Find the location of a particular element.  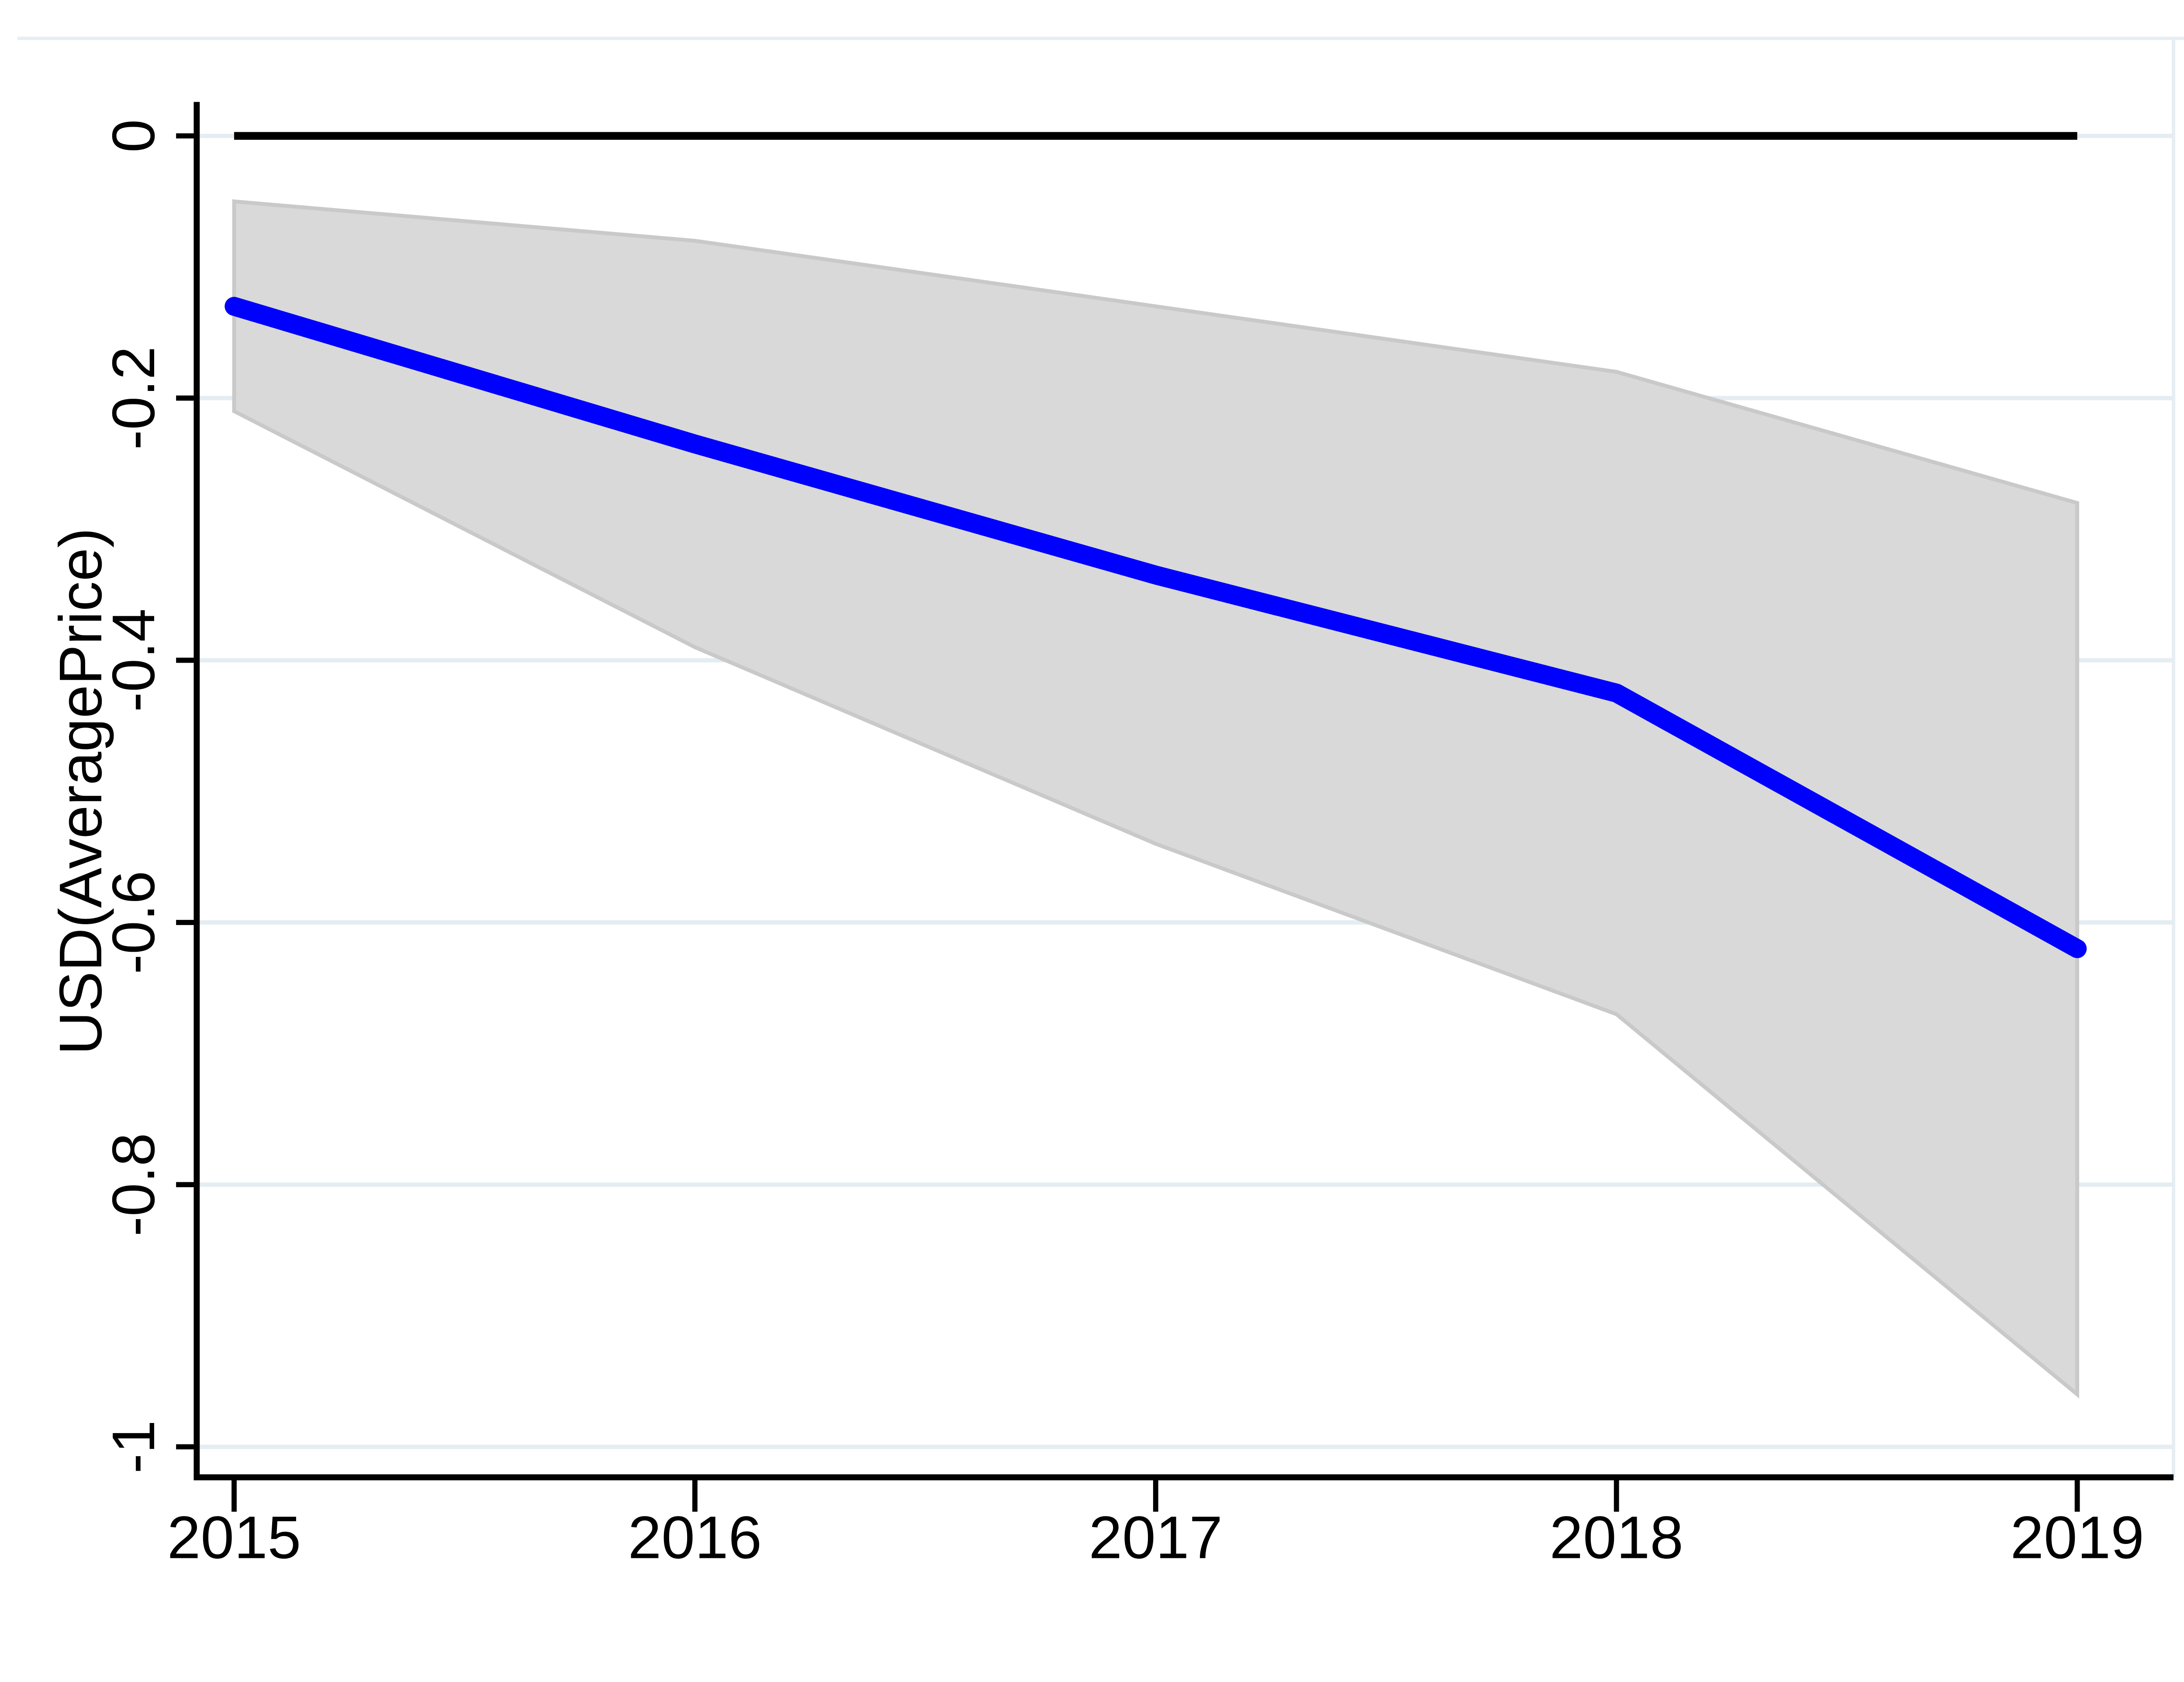

x-tick-label: 2016 is located at coordinates (695, 1537).